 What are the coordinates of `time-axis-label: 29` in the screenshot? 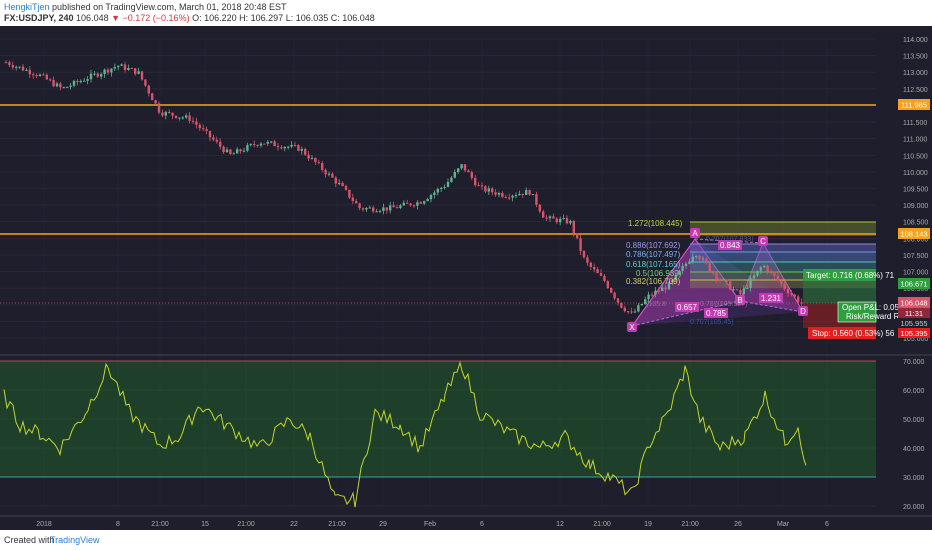 It's located at (383, 524).